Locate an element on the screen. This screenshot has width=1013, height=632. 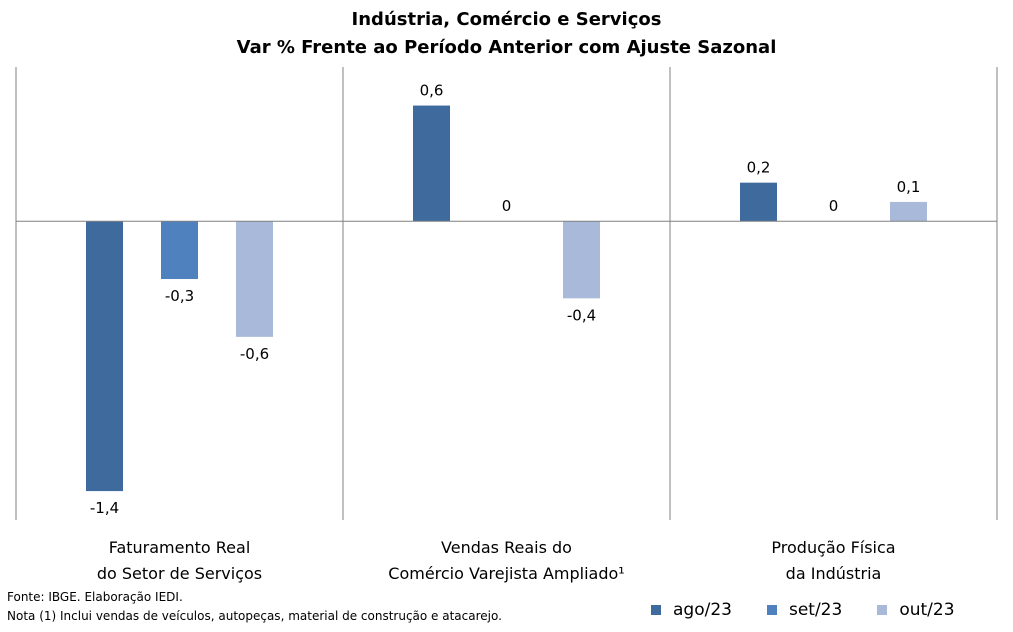
legend-label: set/23 is located at coordinates (815, 610).